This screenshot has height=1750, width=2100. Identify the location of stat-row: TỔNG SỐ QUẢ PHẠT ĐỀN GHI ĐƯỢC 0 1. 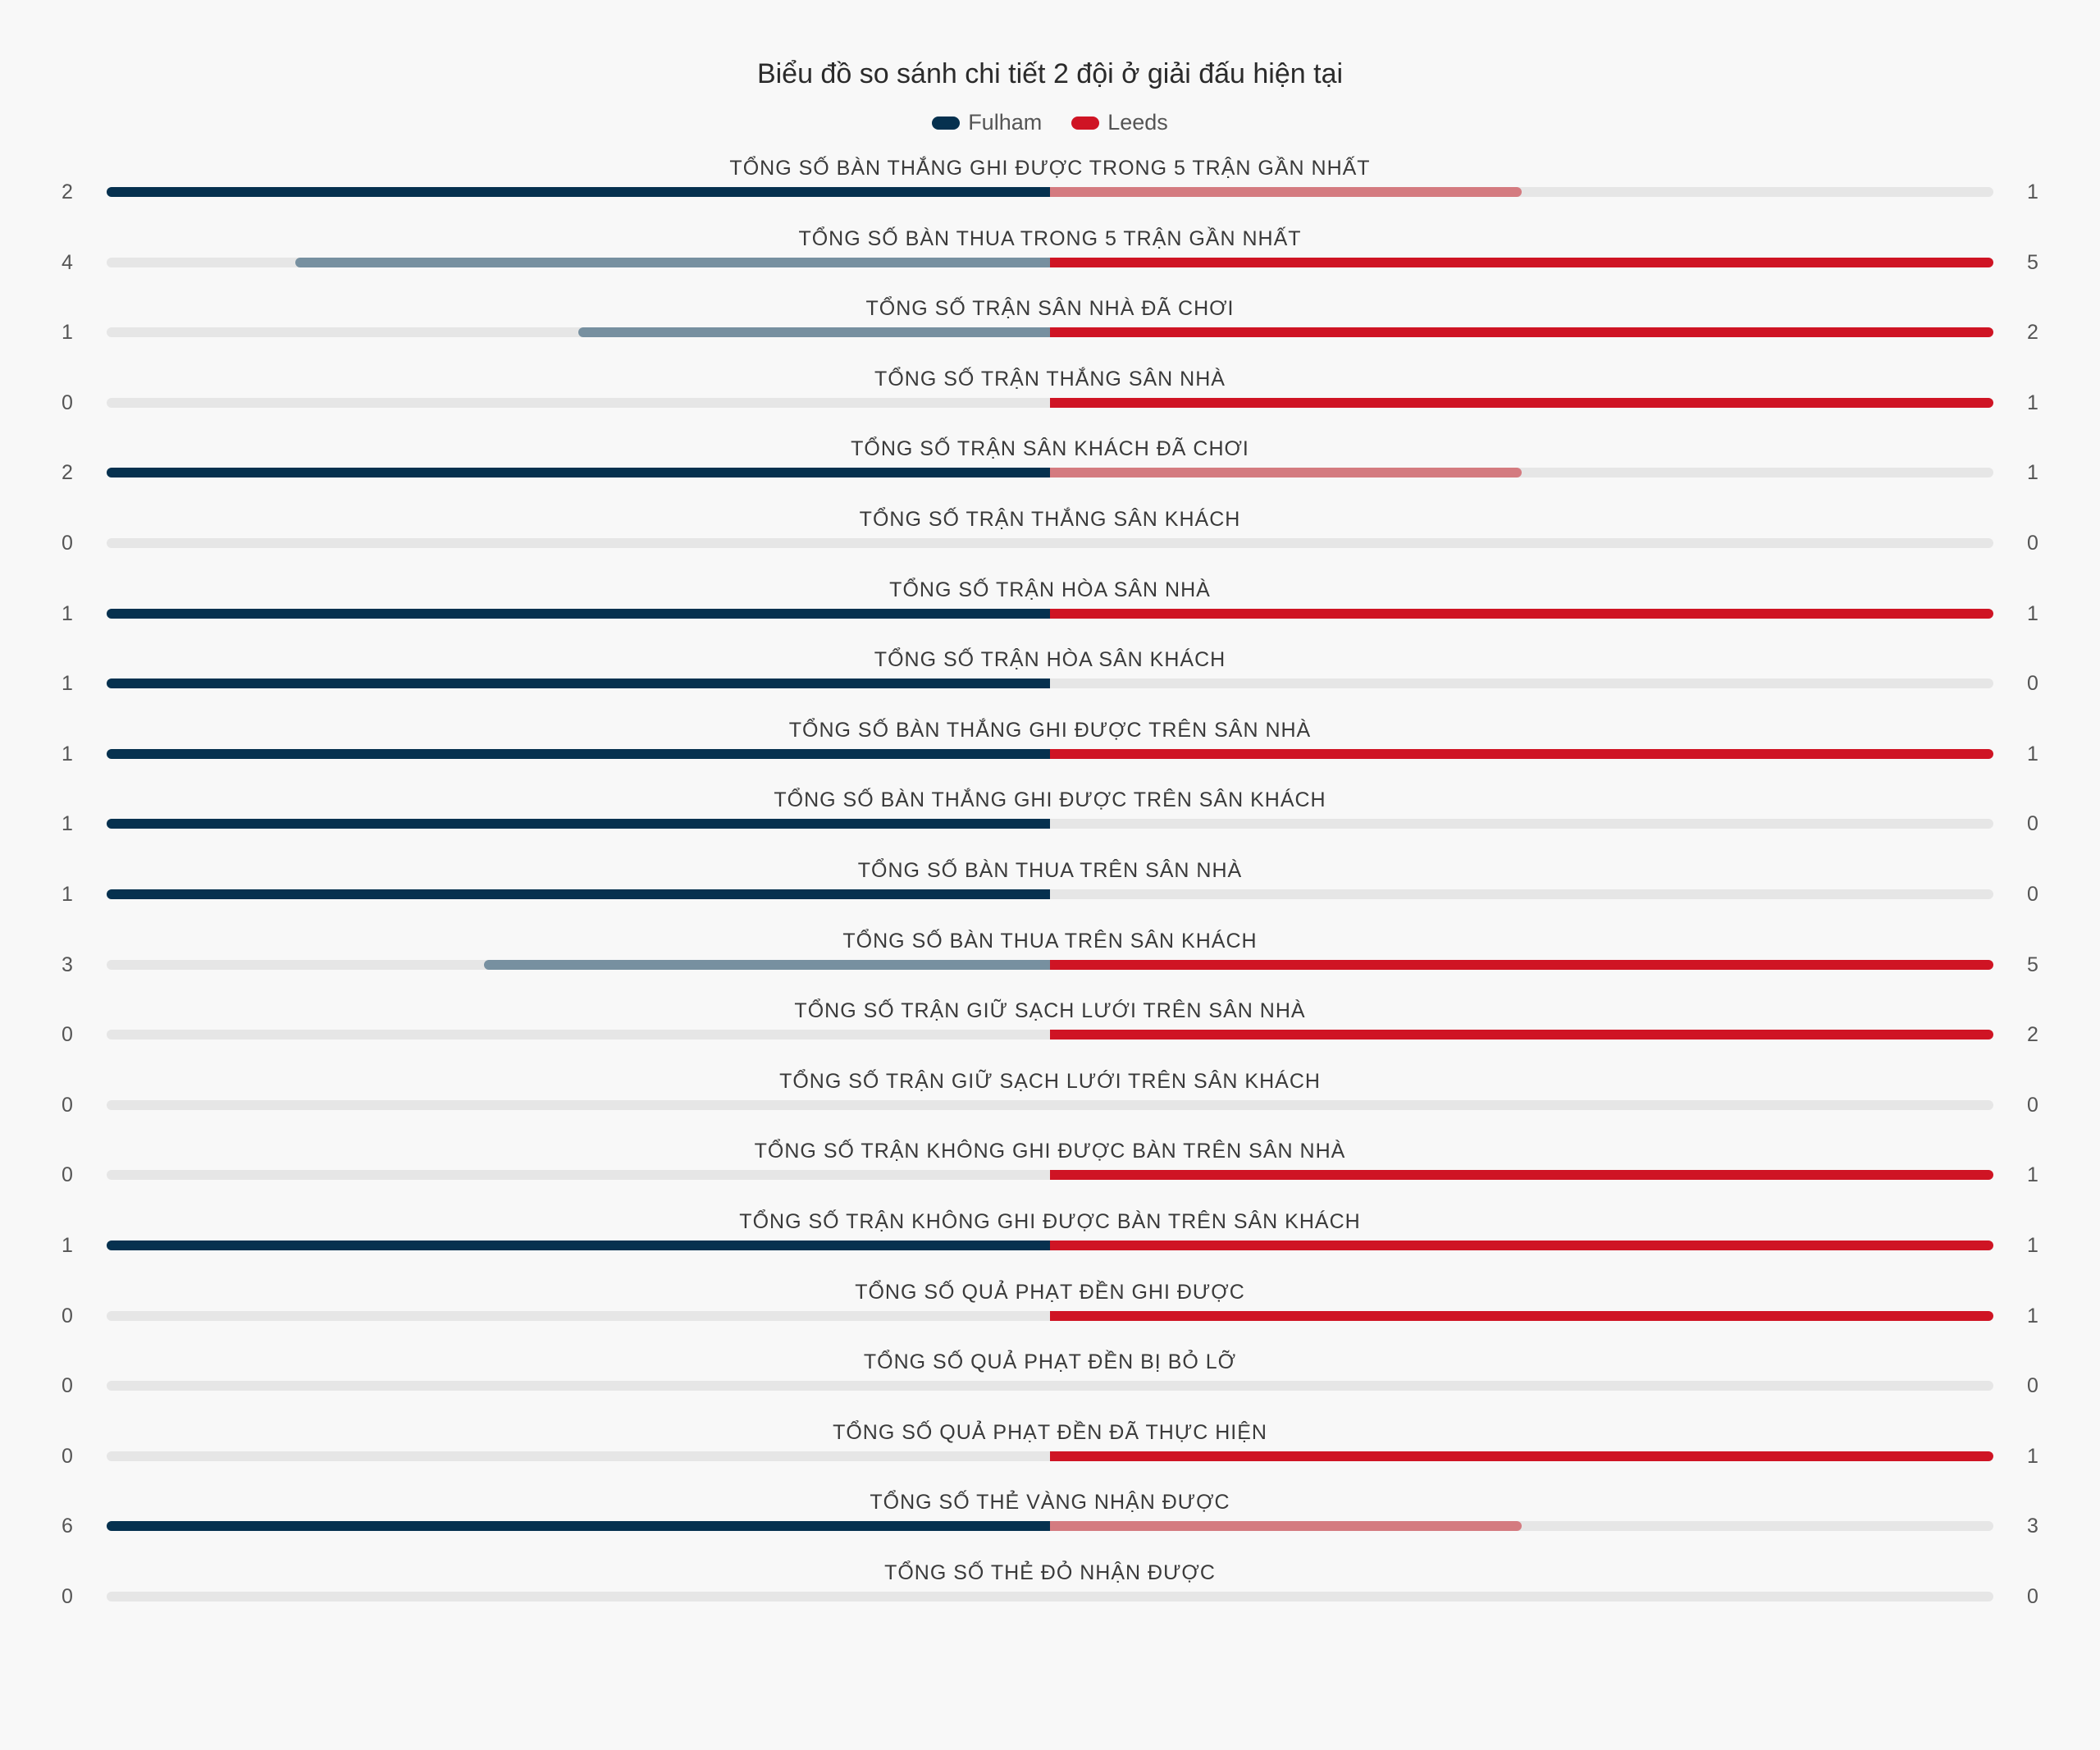
(1050, 1313).